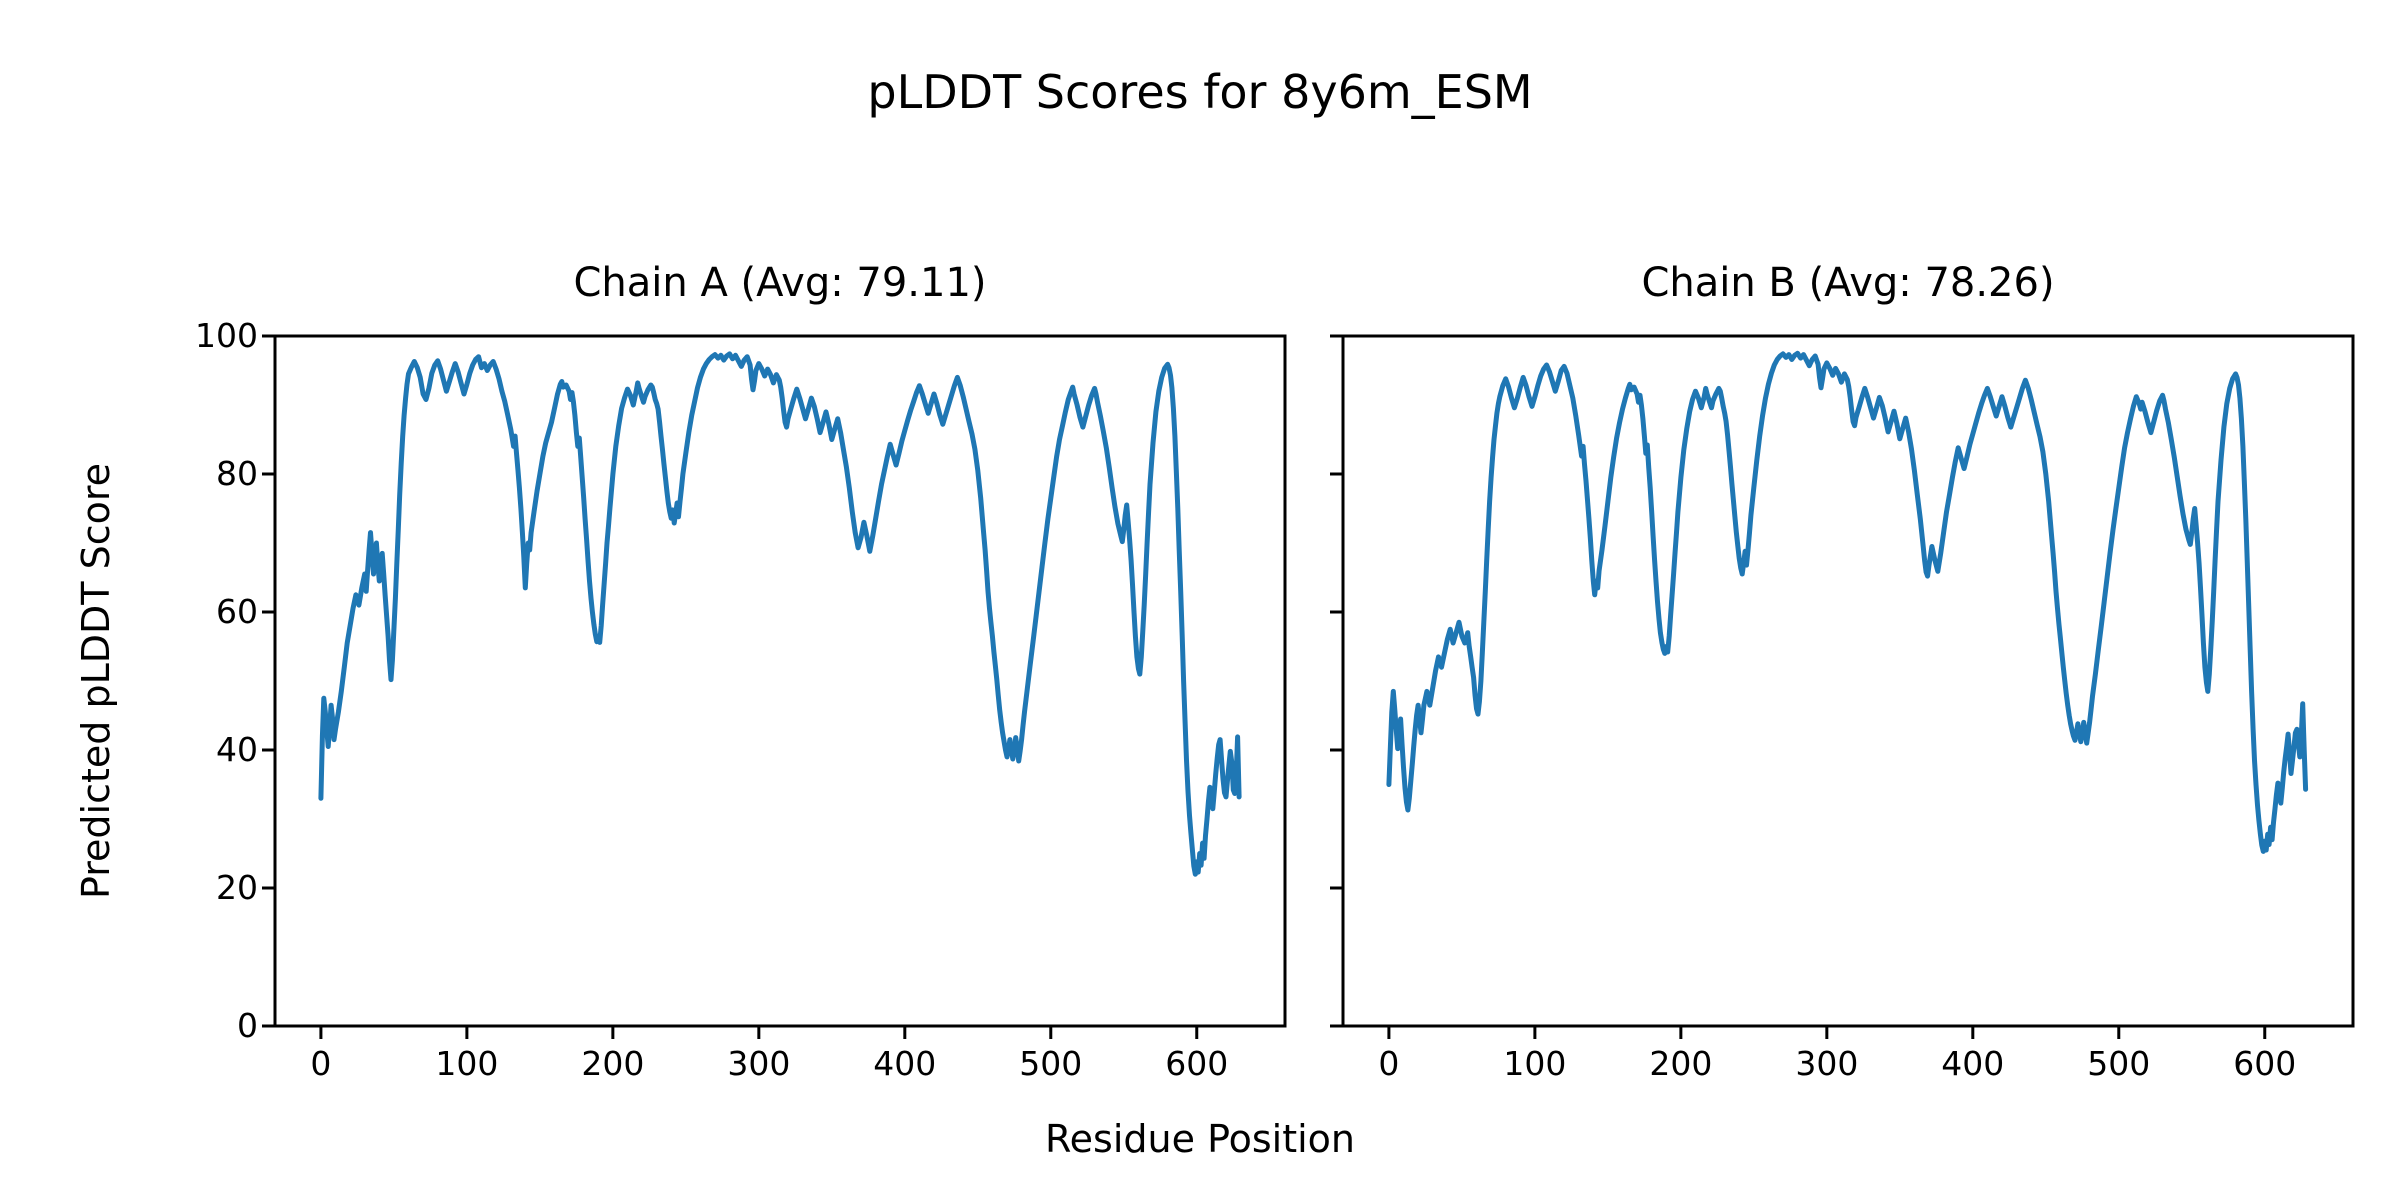  I want to click on figure-title: pLDDT Scores for 8y6m_ESM, so click(1200, 92).